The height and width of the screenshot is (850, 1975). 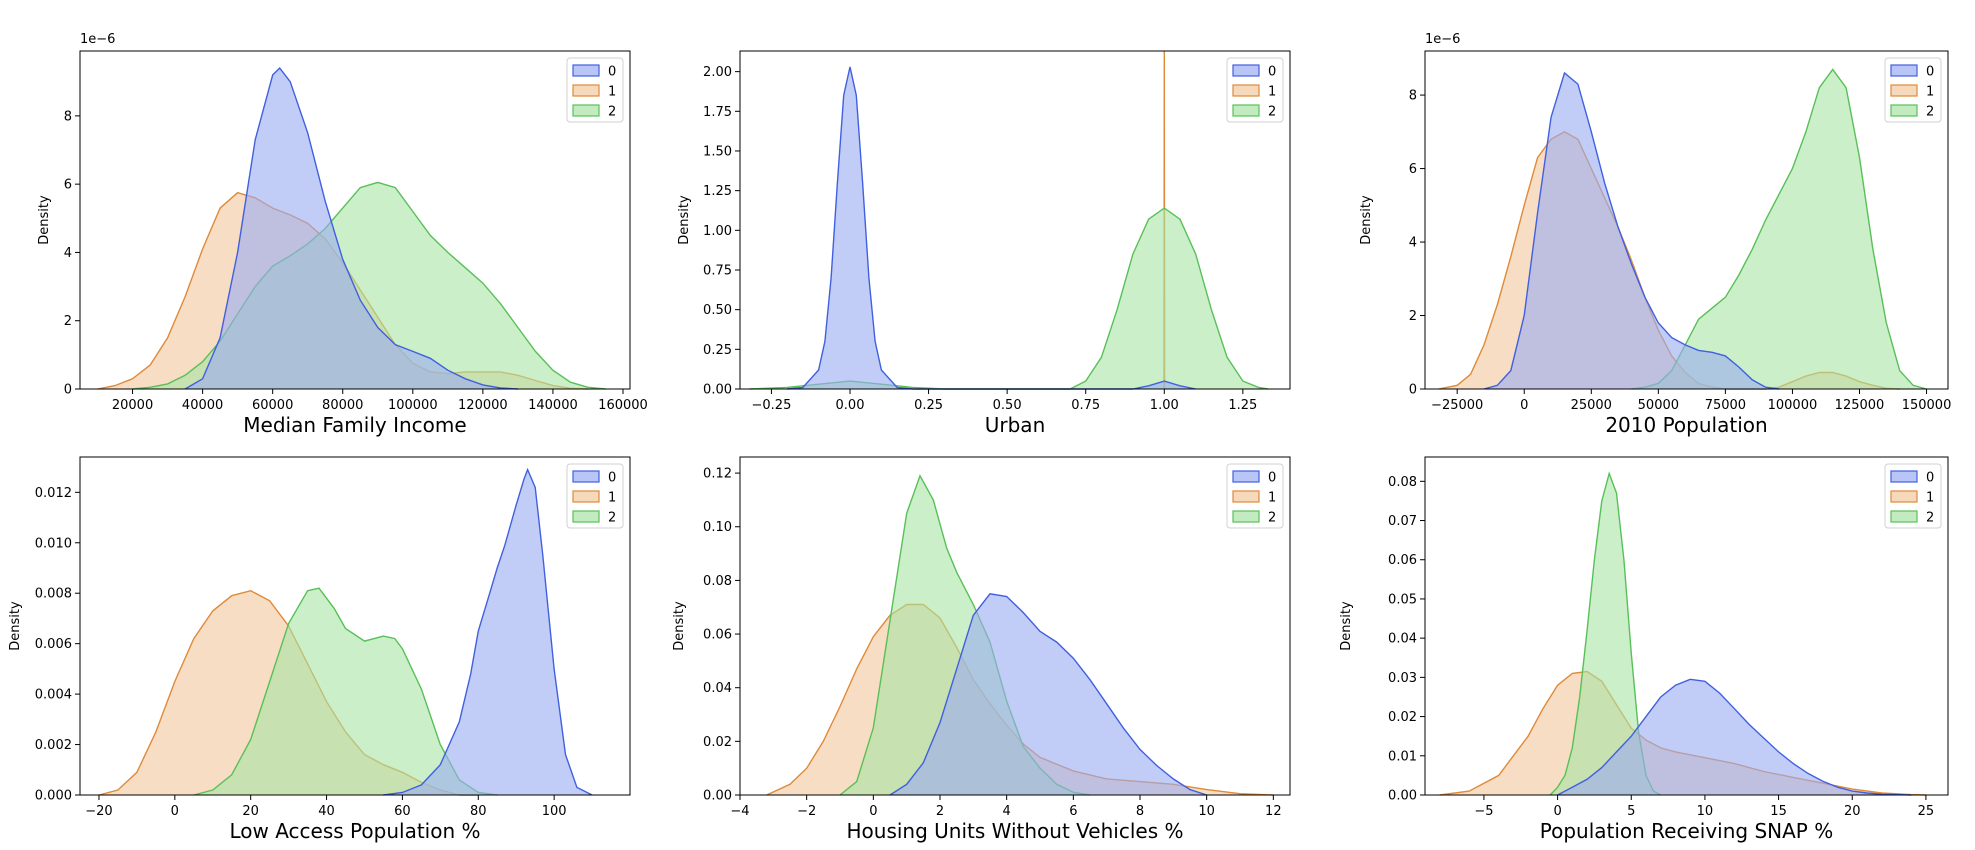 What do you see at coordinates (1686, 425) in the screenshot?
I see `x-axis-label: 2010 Population` at bounding box center [1686, 425].